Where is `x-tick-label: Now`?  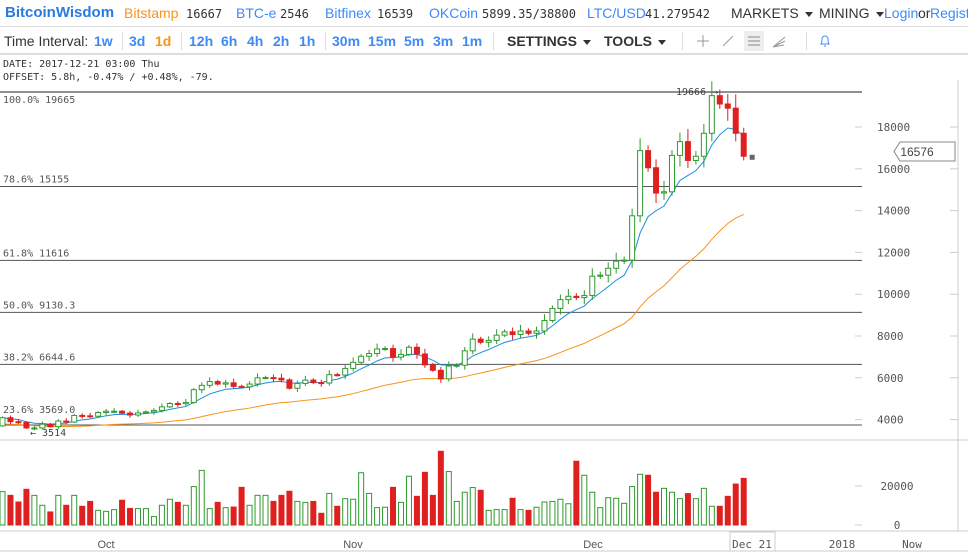
x-tick-label: Now is located at coordinates (912, 544).